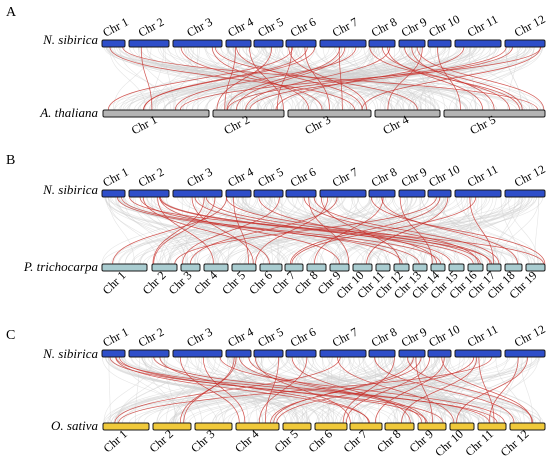 This screenshot has height=467, width=550. What do you see at coordinates (401, 267) in the screenshot?
I see `bottom-chromosome-12-b` at bounding box center [401, 267].